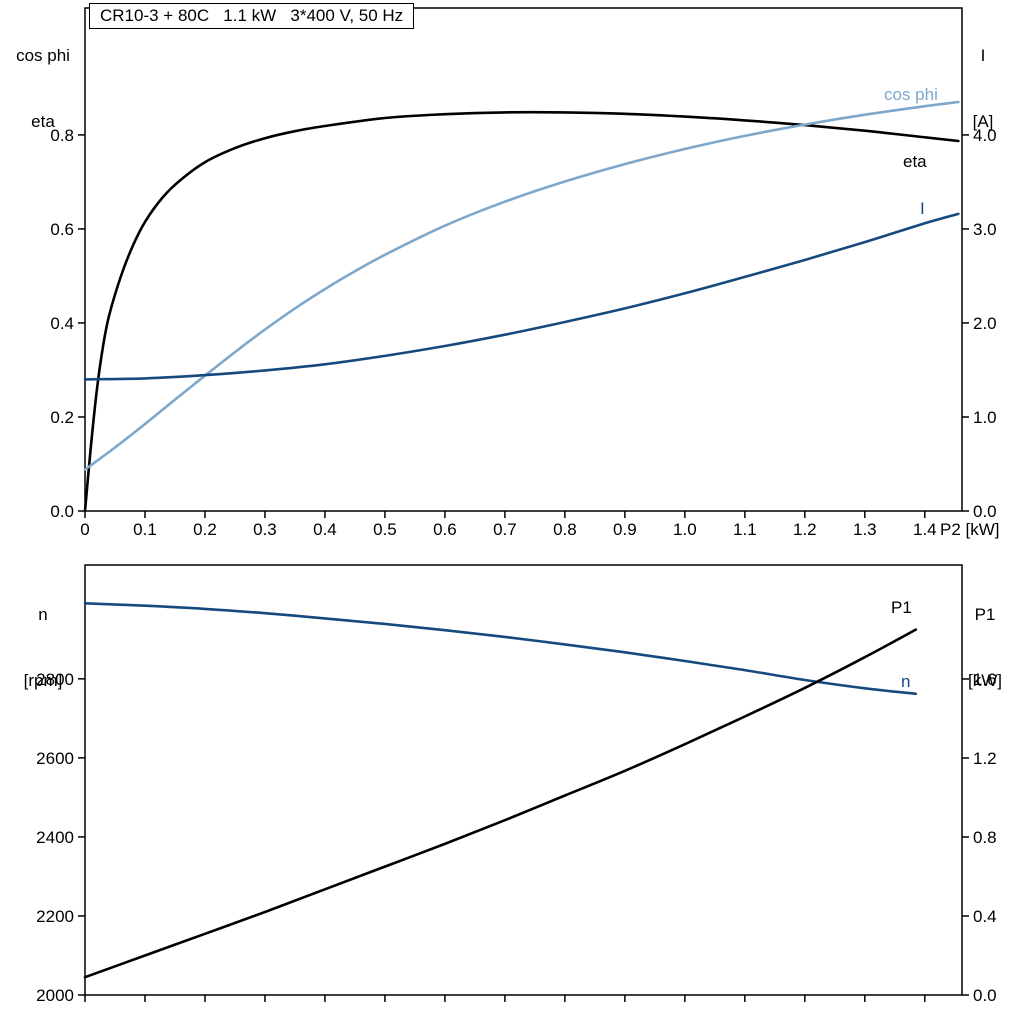  What do you see at coordinates (62, 323) in the screenshot?
I see `top-left-tick-label: 0.4` at bounding box center [62, 323].